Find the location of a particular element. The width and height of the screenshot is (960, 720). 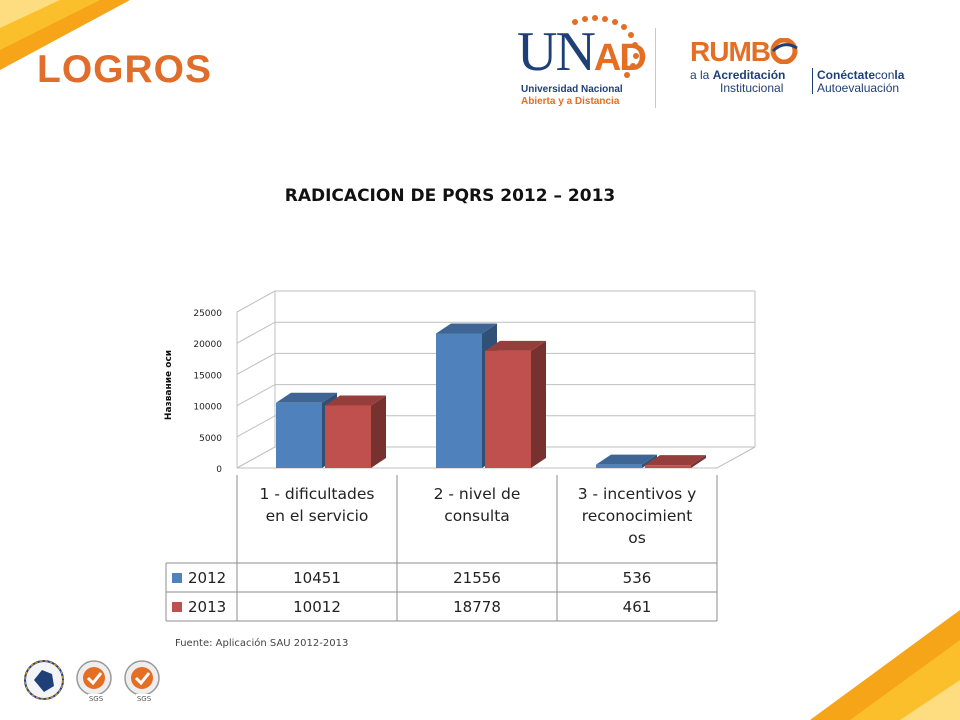

rumbo-line1: a la Acreditación is located at coordinates (738, 75).